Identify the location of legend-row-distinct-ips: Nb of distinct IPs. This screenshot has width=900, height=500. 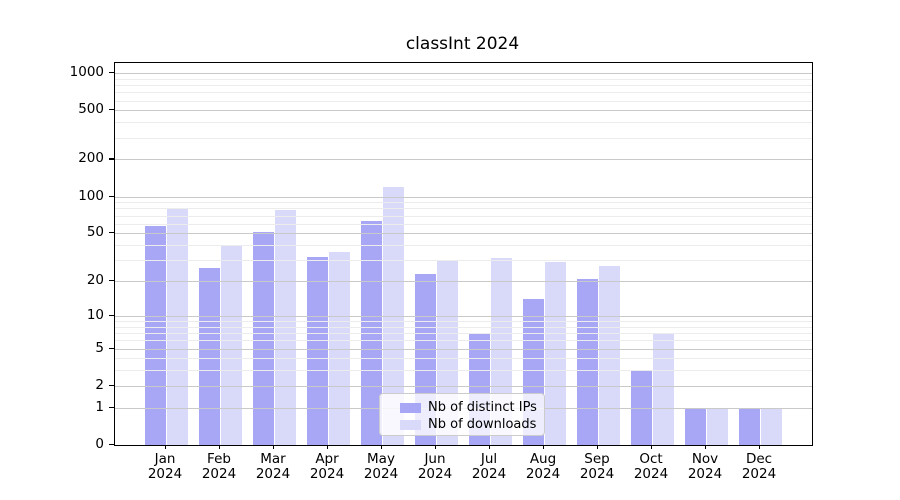
(472, 407).